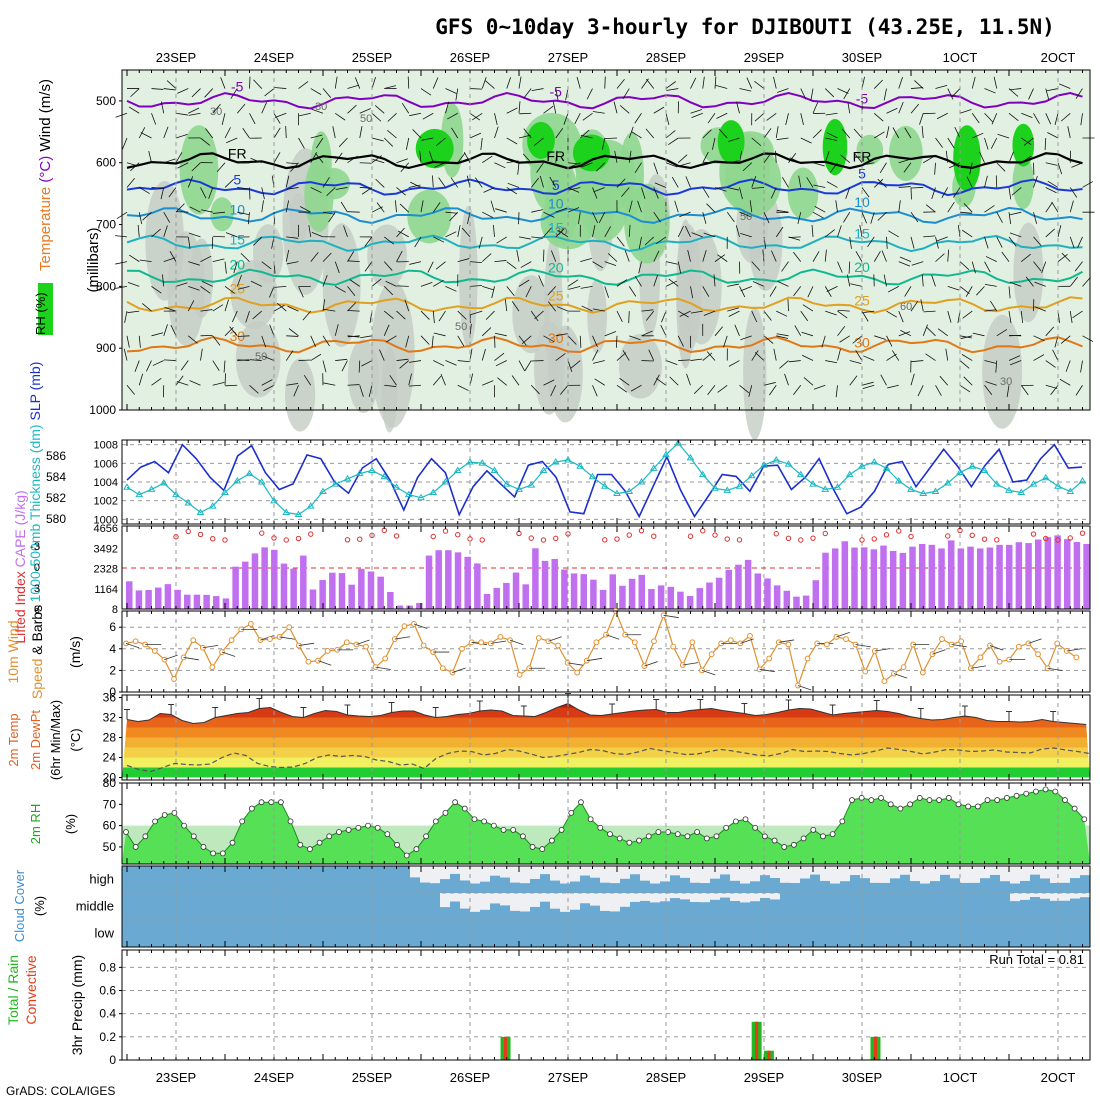 This screenshot has height=1100, width=1100. I want to click on date-label-top: 23SEP, so click(176, 57).